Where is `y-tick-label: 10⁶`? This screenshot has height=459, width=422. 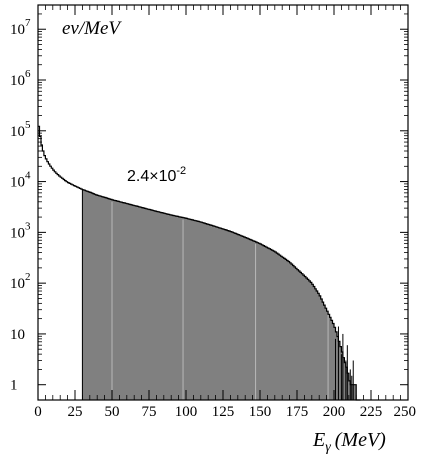
y-tick-label: 10⁶ is located at coordinates (20, 78).